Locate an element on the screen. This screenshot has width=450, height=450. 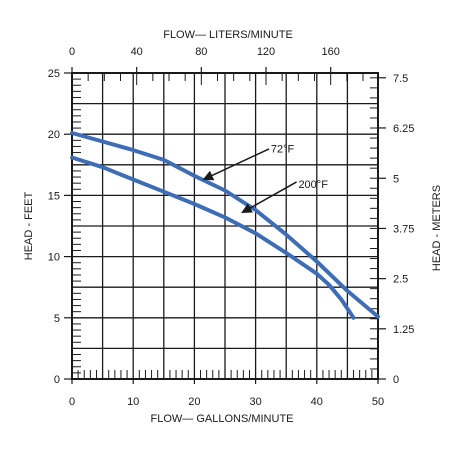
x-bottom-tick-label: 10 is located at coordinates (133, 402).